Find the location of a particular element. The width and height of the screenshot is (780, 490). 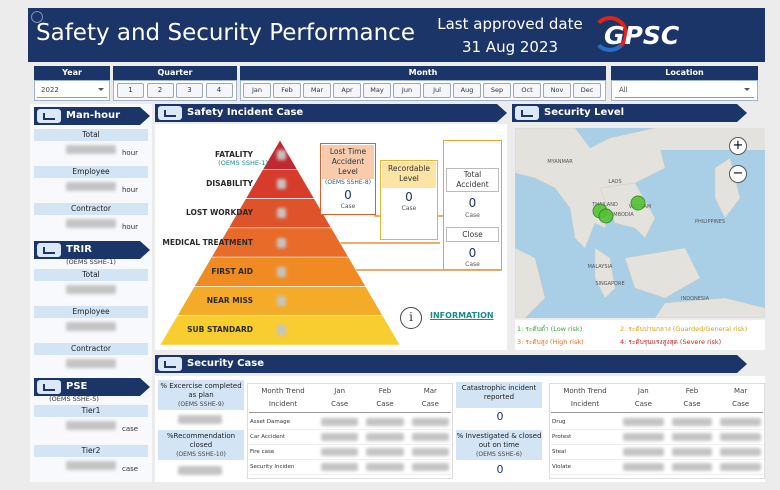

code: (OEMS SSHE-1) is located at coordinates (243, 163).